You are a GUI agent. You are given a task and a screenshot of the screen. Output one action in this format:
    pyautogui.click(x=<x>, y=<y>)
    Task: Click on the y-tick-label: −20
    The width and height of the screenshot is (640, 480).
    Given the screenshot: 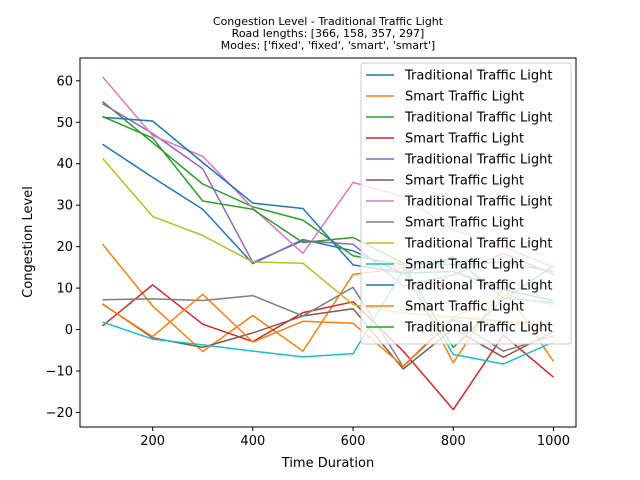 What is the action you would take?
    pyautogui.click(x=59, y=413)
    